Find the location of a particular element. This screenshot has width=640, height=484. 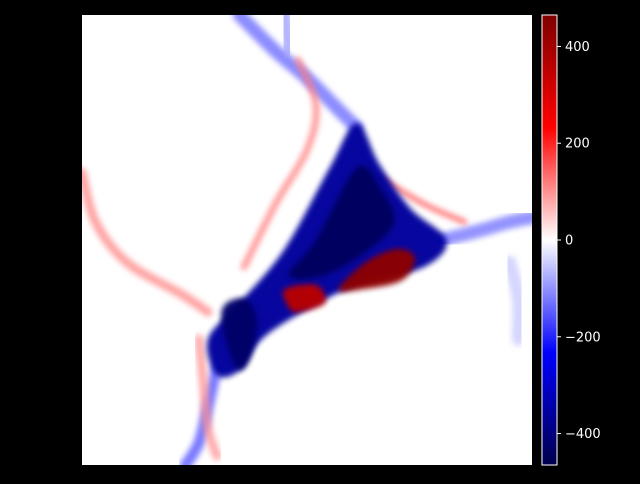

colorbar-tick-label: 200 is located at coordinates (577, 144).